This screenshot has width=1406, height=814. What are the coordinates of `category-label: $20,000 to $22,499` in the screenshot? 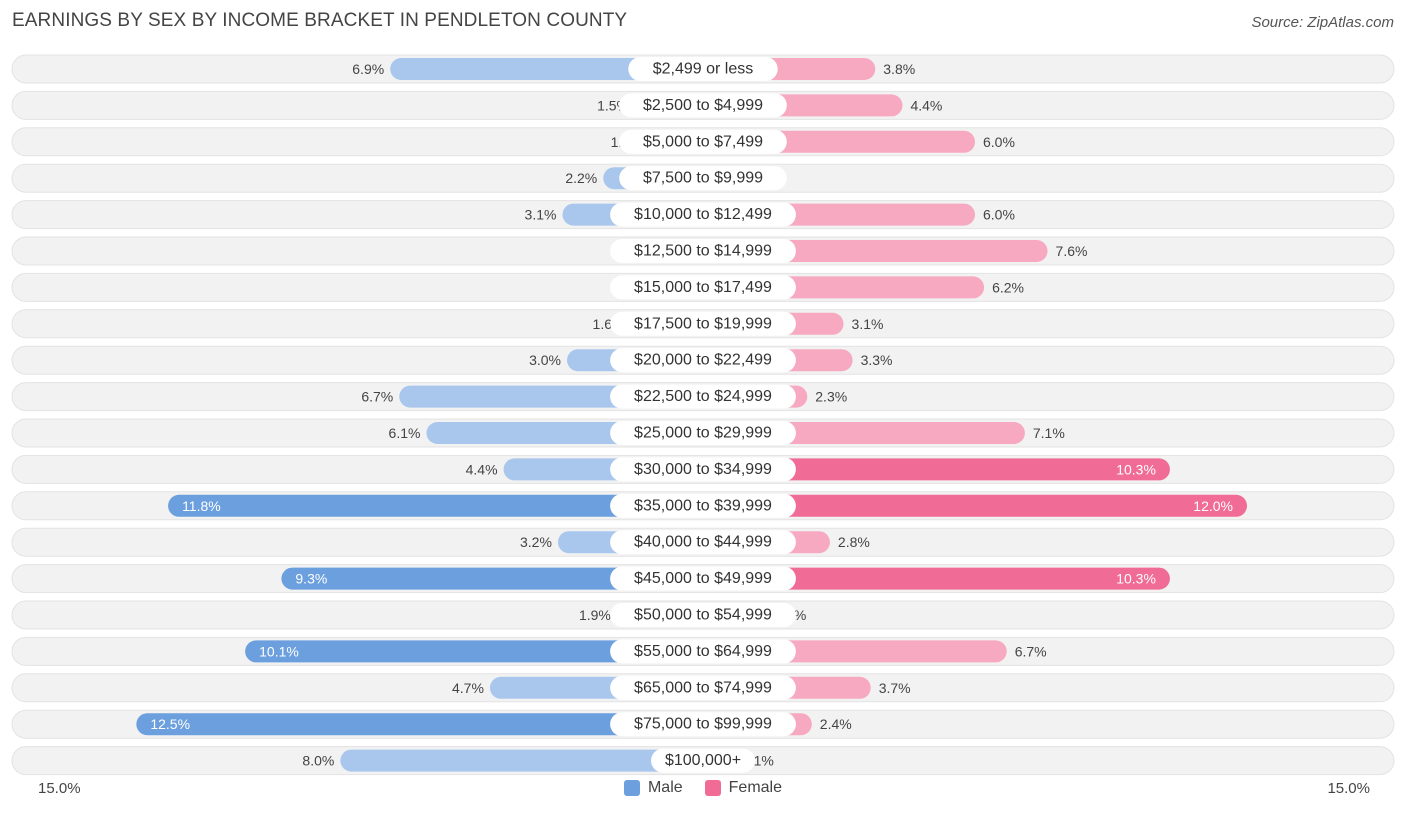 It's located at (703, 360).